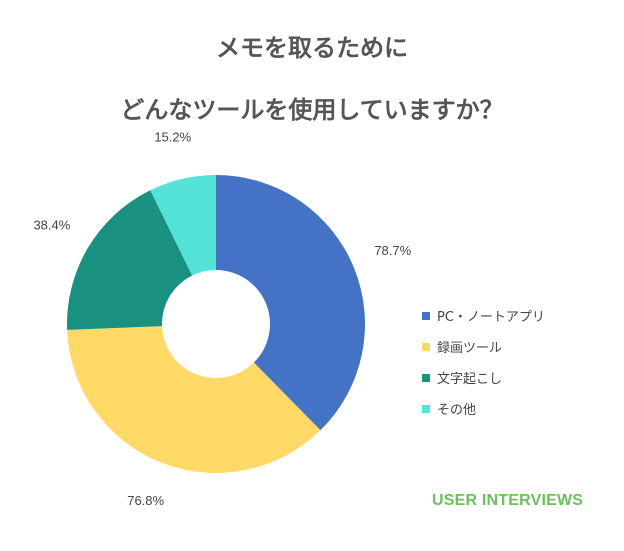 The width and height of the screenshot is (624, 551). I want to click on data-label-pc-note-app: 78.7%, so click(392, 250).